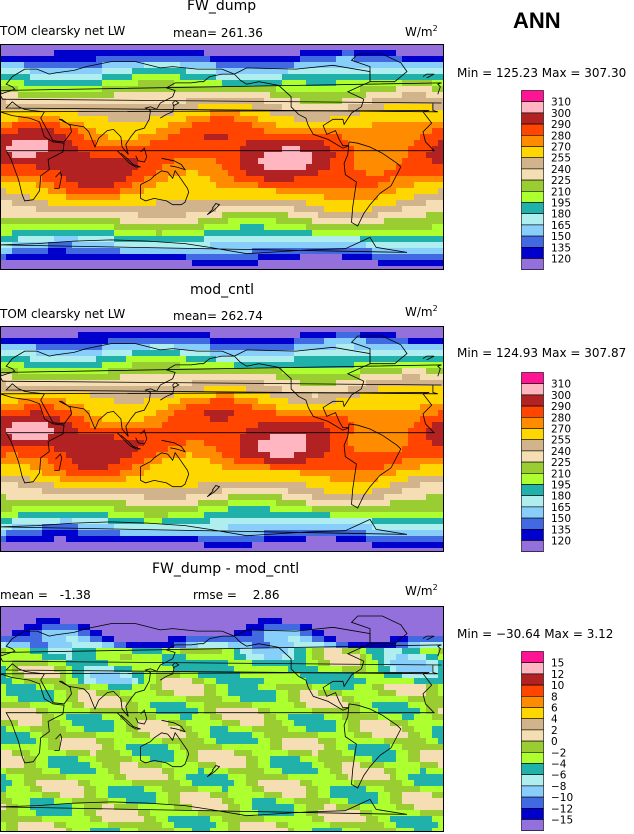 The width and height of the screenshot is (634, 834). What do you see at coordinates (561, 215) in the screenshot?
I see `colorbar-tick-label: 180` at bounding box center [561, 215].